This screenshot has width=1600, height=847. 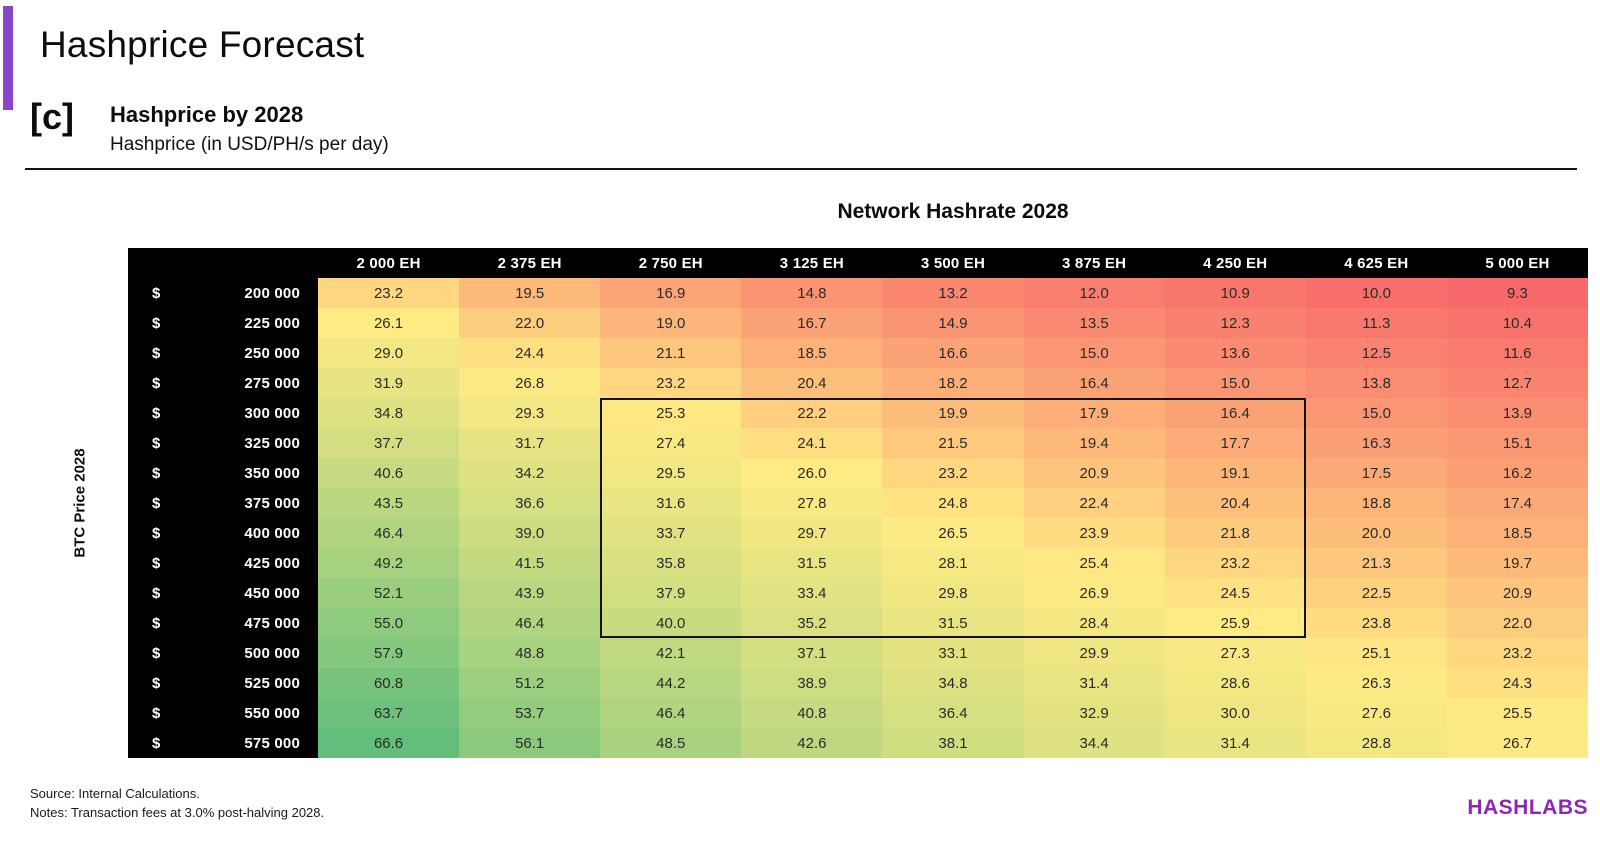 What do you see at coordinates (1517, 263) in the screenshot?
I see `column-header: 5 000 EH` at bounding box center [1517, 263].